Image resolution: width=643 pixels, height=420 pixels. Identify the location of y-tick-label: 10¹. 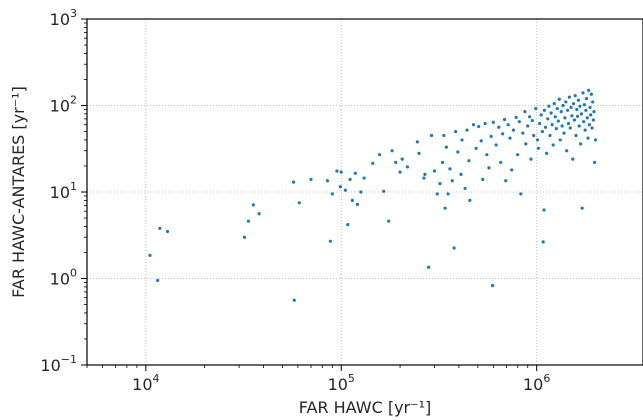
(63, 191).